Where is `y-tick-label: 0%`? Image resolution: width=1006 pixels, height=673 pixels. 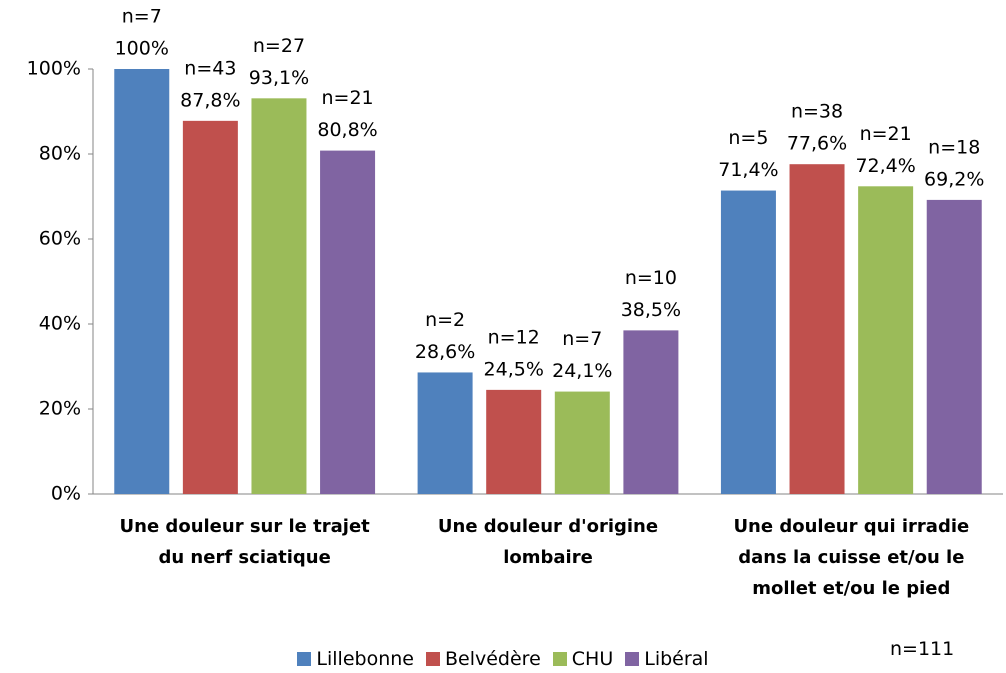 y-tick-label: 0% is located at coordinates (66, 494).